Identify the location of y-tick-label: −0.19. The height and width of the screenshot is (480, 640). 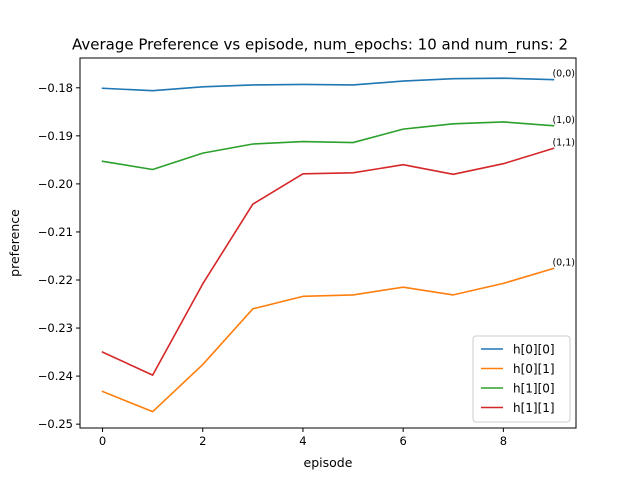
(55, 136).